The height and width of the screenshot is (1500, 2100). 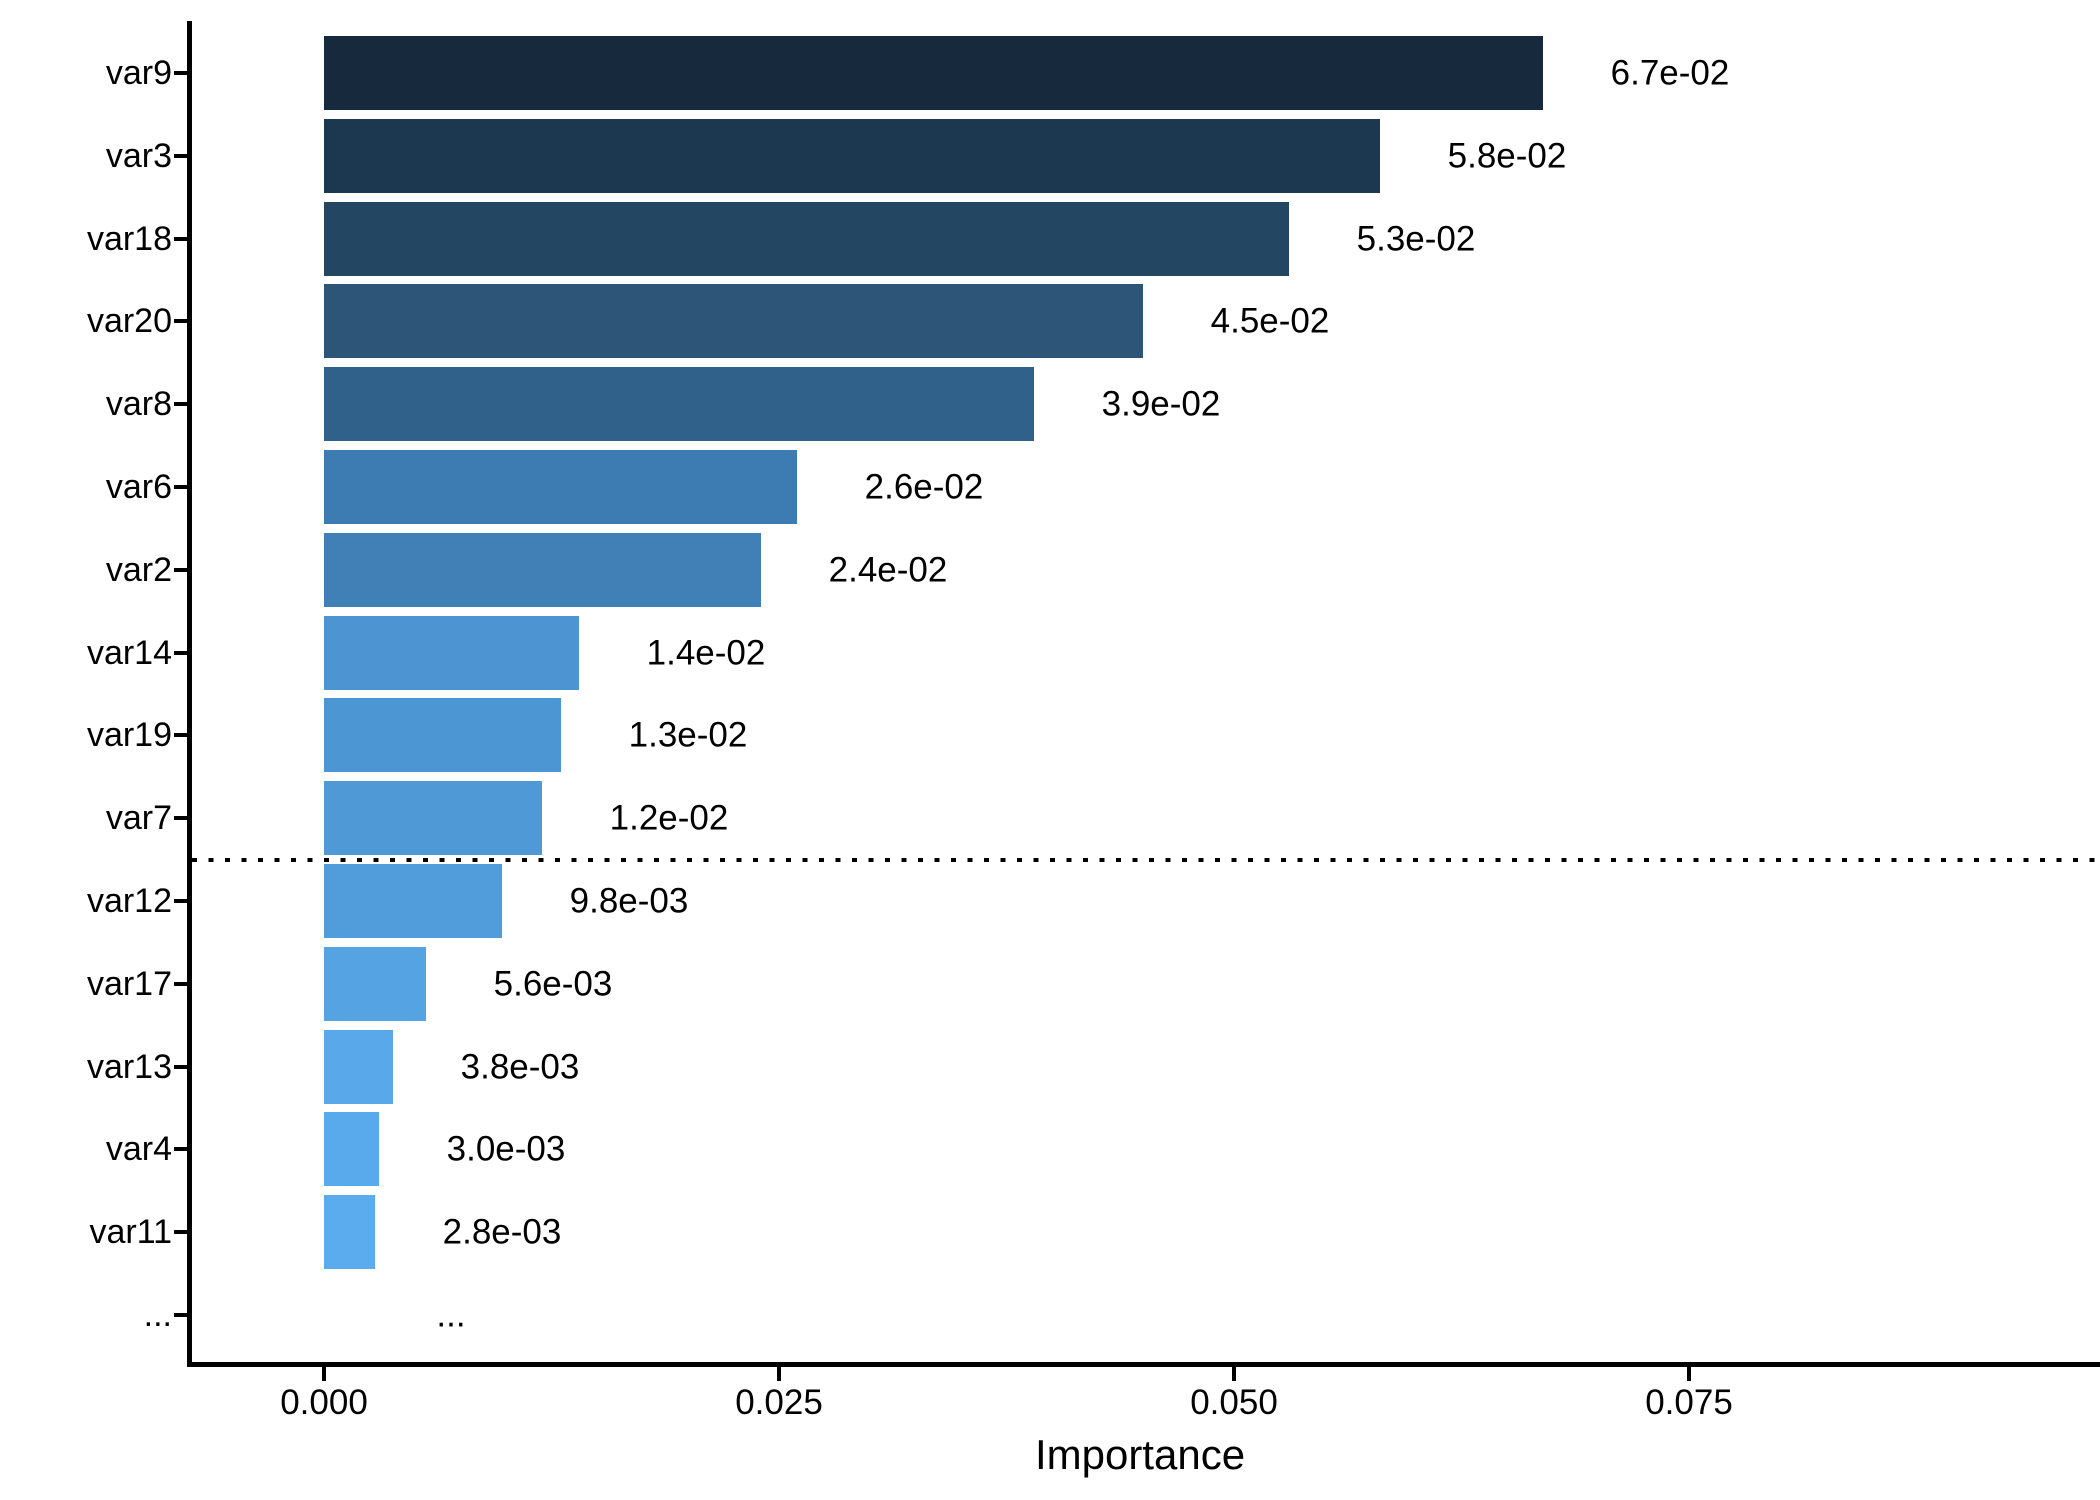 I want to click on bar-value-label: 2.6e-02, so click(x=924, y=487).